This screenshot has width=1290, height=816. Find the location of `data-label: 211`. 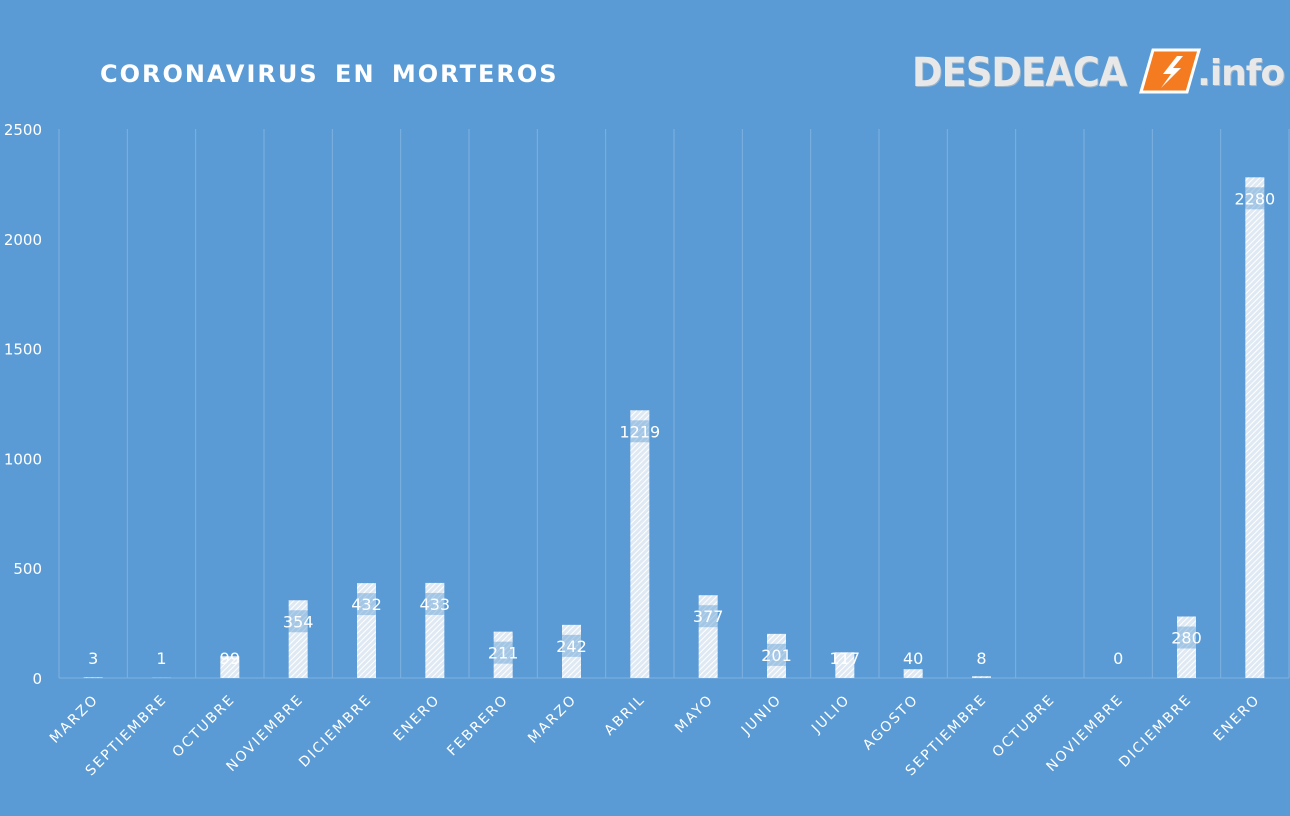

data-label: 211 is located at coordinates (503, 653).